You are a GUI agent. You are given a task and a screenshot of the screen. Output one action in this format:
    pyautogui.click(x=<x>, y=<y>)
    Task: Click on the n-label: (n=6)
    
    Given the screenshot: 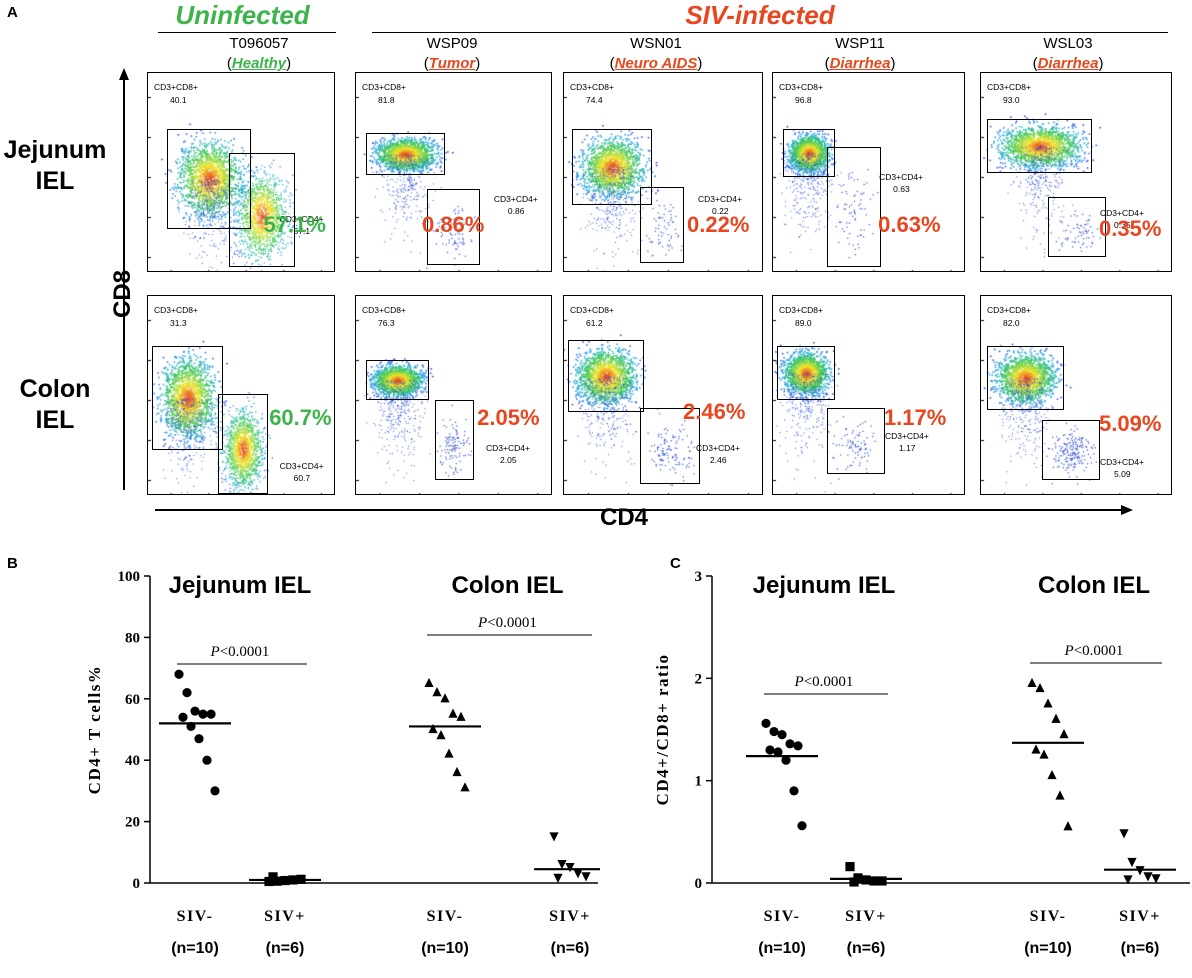 What is the action you would take?
    pyautogui.click(x=866, y=948)
    